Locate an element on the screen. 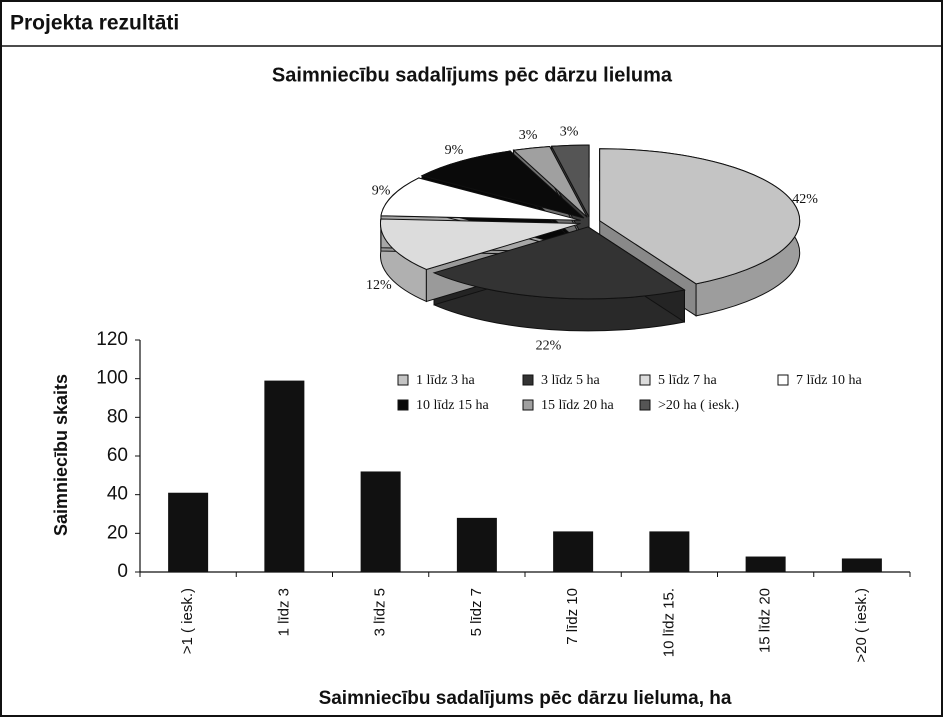 The height and width of the screenshot is (717, 943). x-tick-label: 7 līdz 10 is located at coordinates (572, 616).